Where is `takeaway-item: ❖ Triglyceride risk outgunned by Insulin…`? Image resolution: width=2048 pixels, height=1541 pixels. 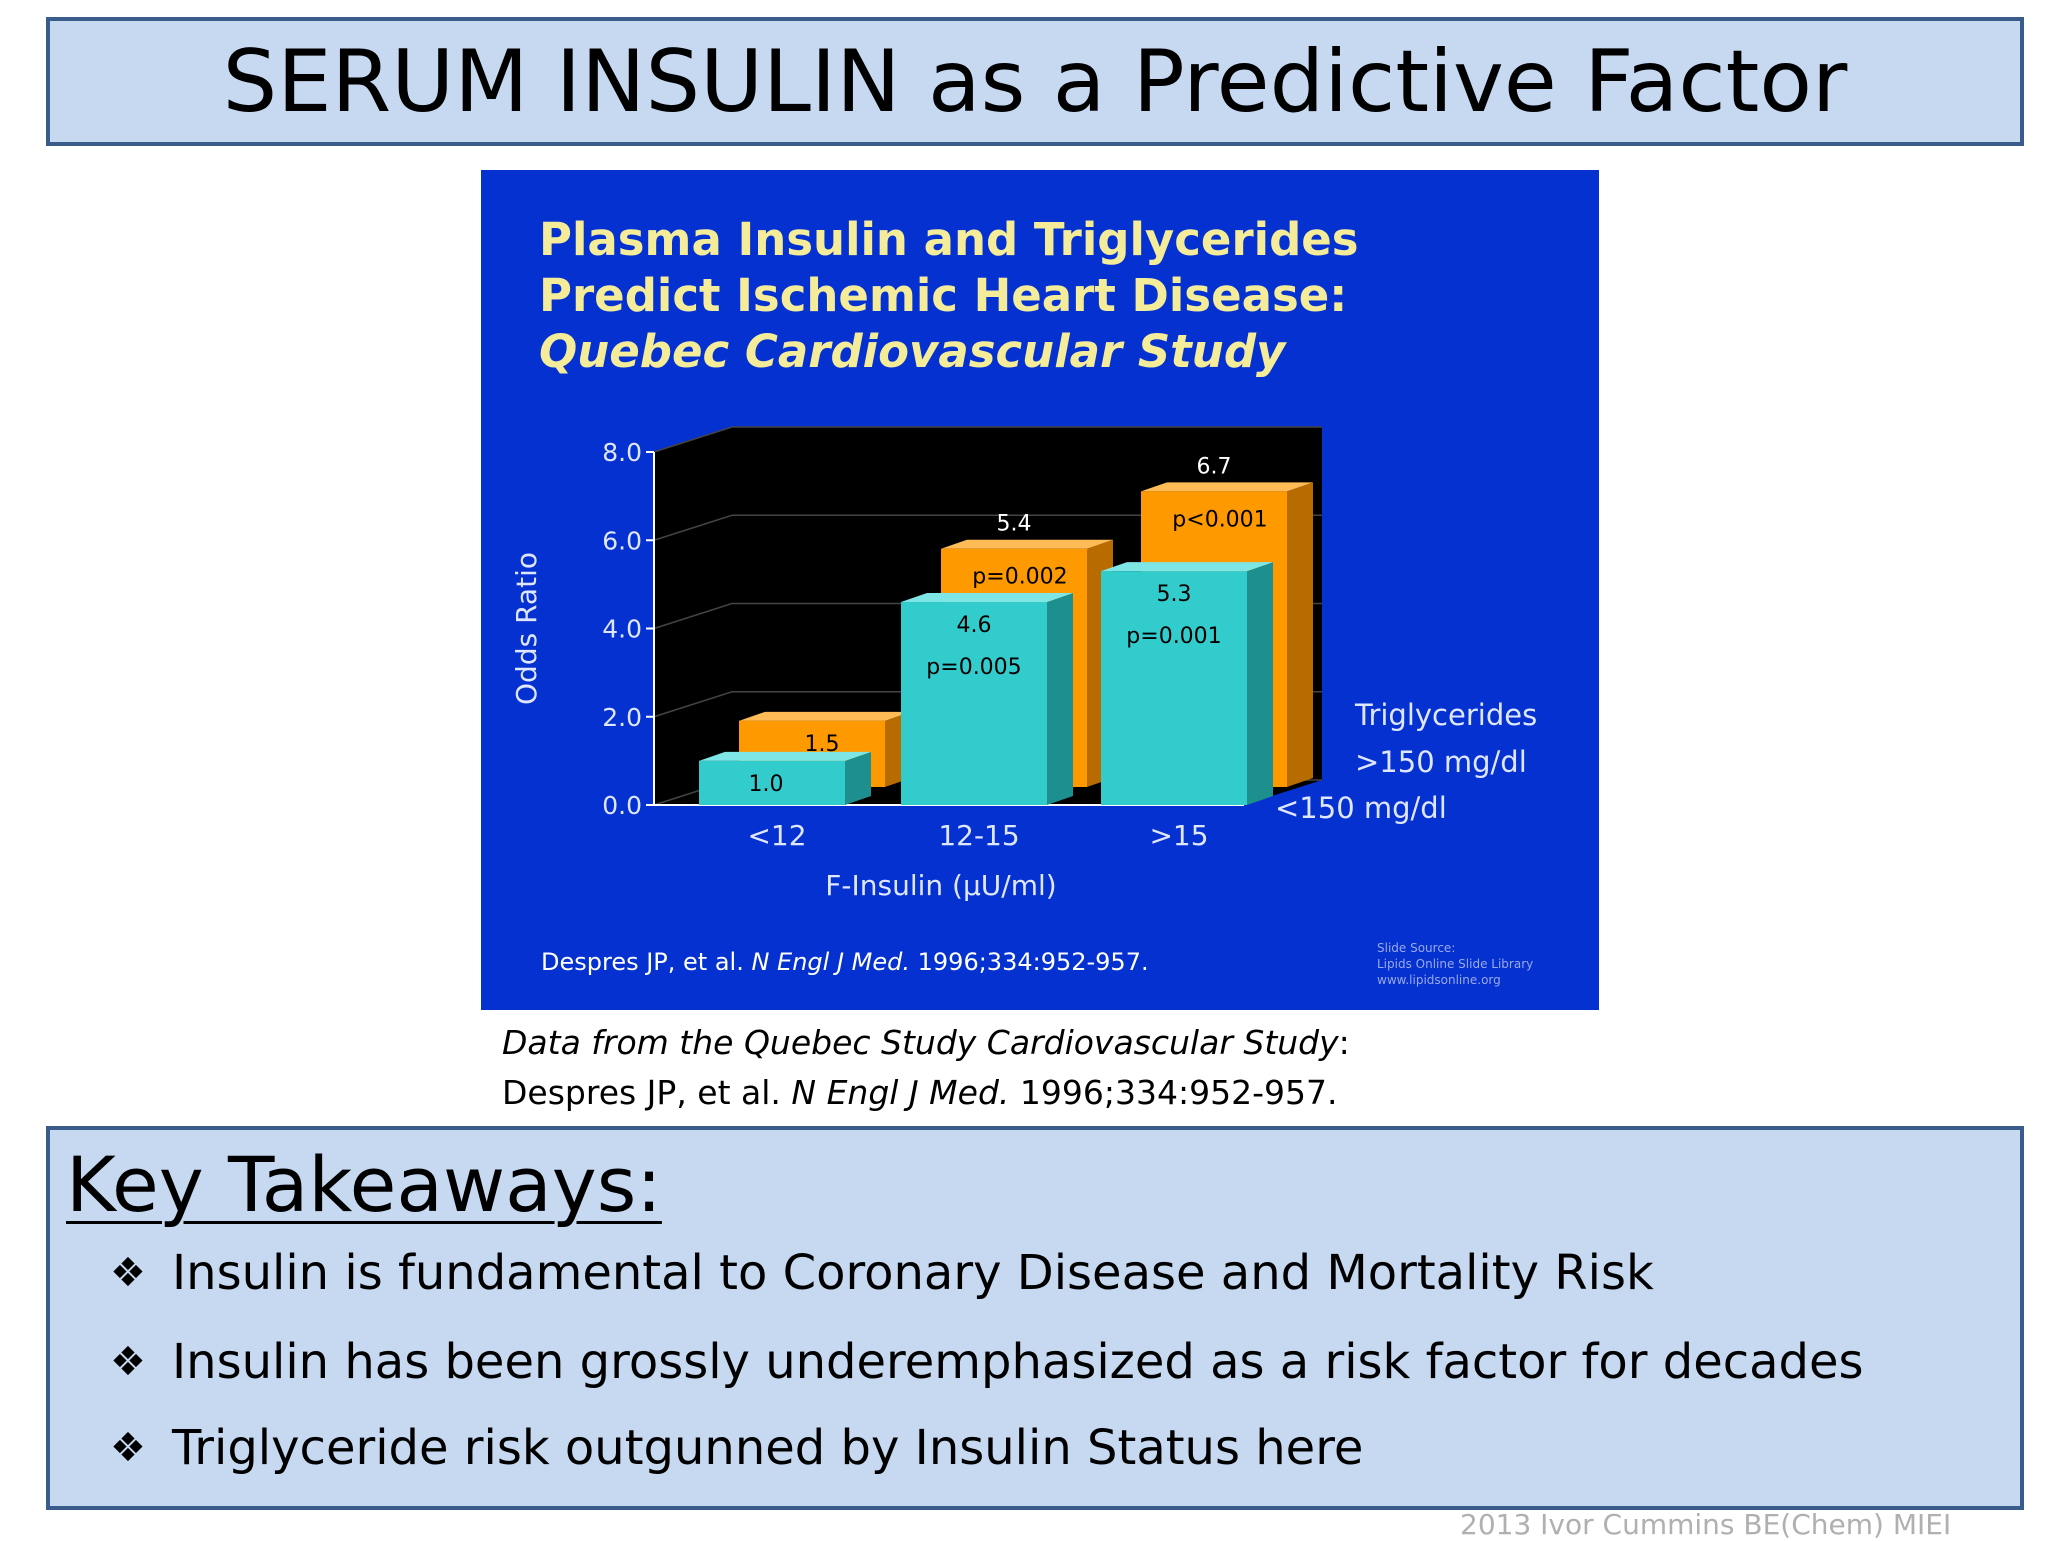
takeaway-item: ❖ Triglyceride risk outgunned by Insulin… is located at coordinates (736, 1448).